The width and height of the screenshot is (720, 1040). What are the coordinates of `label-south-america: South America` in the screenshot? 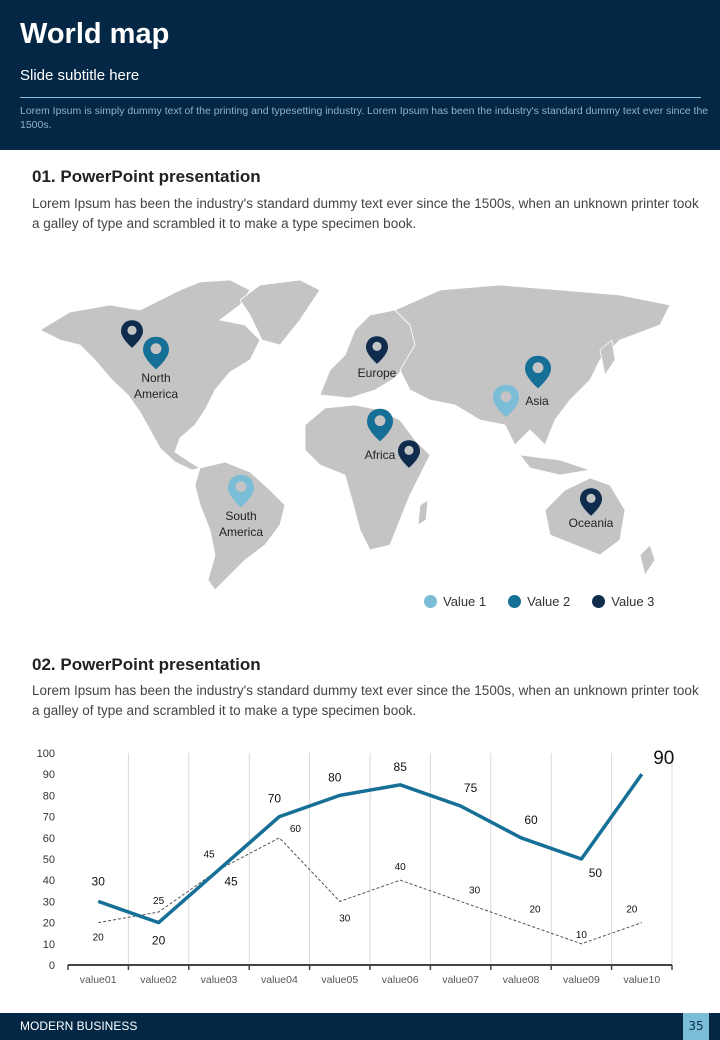 It's located at (240, 524).